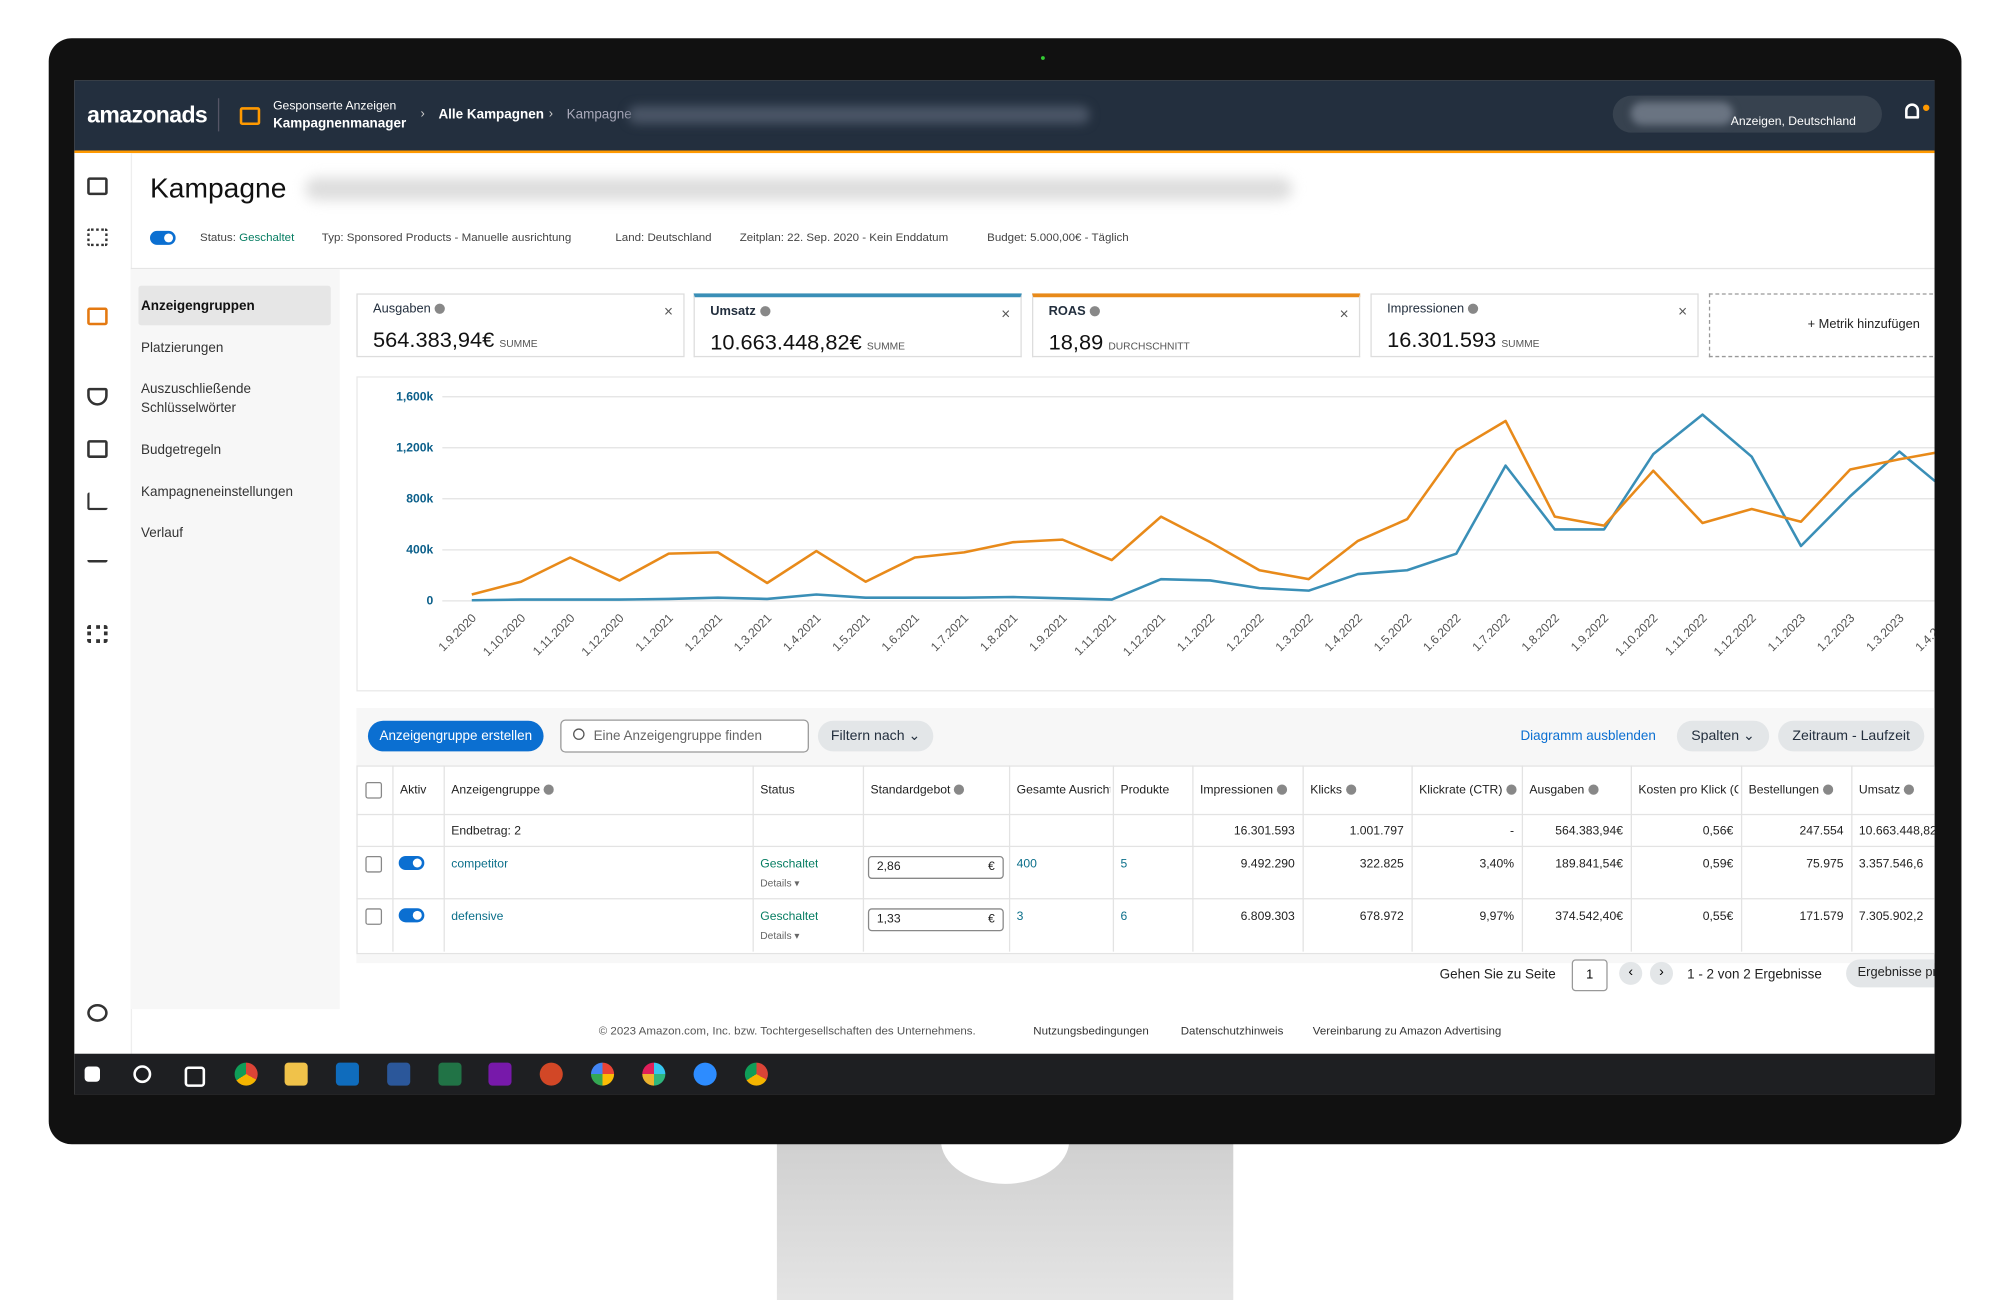  Describe the element at coordinates (196, 398) in the screenshot. I see `sidebar-item: Auszuschließende Schlüsselwörter` at that location.